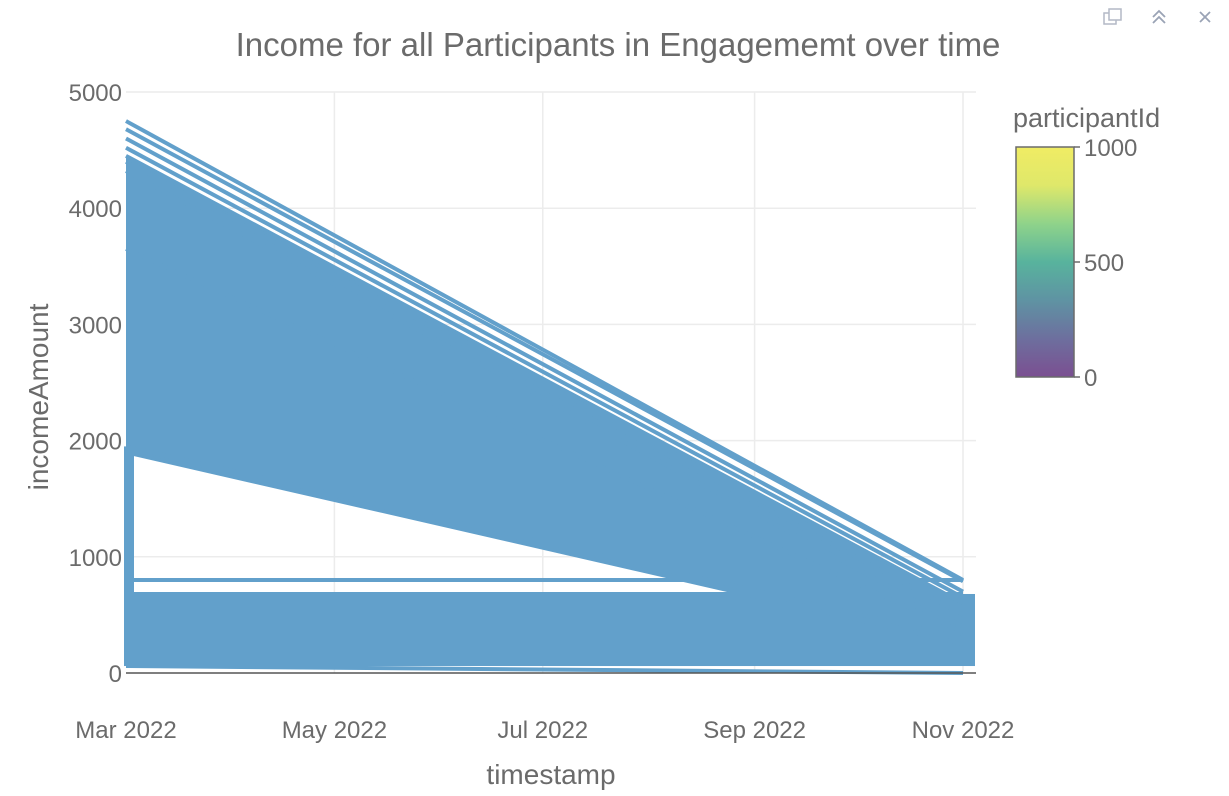 This screenshot has width=1229, height=796. Describe the element at coordinates (115, 674) in the screenshot. I see `y-tick-label: 0` at that location.